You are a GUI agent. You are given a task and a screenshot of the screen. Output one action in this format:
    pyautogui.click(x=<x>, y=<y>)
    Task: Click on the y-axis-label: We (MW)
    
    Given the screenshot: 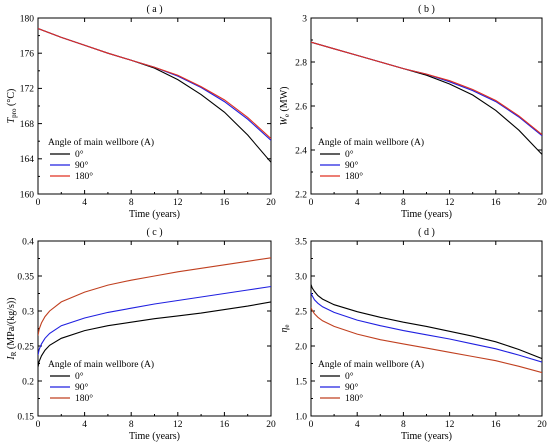 What is the action you would take?
    pyautogui.click(x=285, y=106)
    